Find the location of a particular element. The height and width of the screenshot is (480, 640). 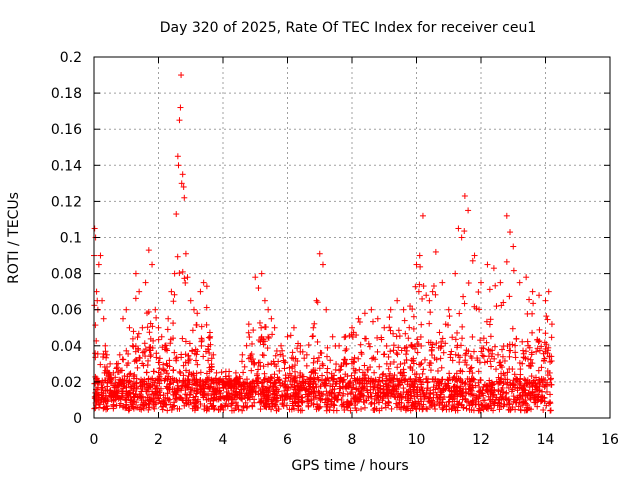

x-tick-label: 6 is located at coordinates (287, 440).